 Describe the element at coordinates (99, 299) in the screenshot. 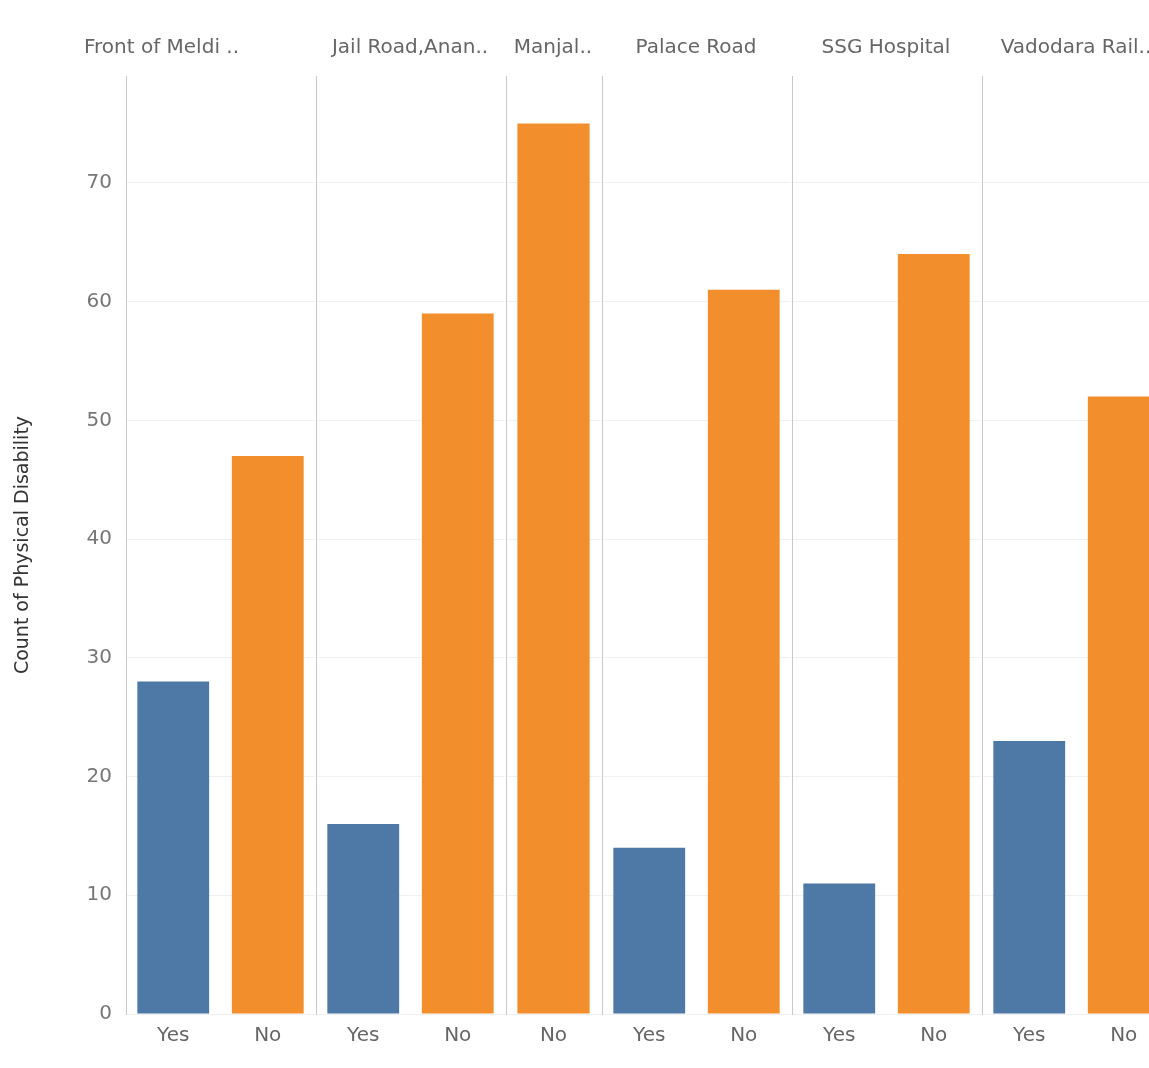

I see `y-tick-label: 60` at that location.